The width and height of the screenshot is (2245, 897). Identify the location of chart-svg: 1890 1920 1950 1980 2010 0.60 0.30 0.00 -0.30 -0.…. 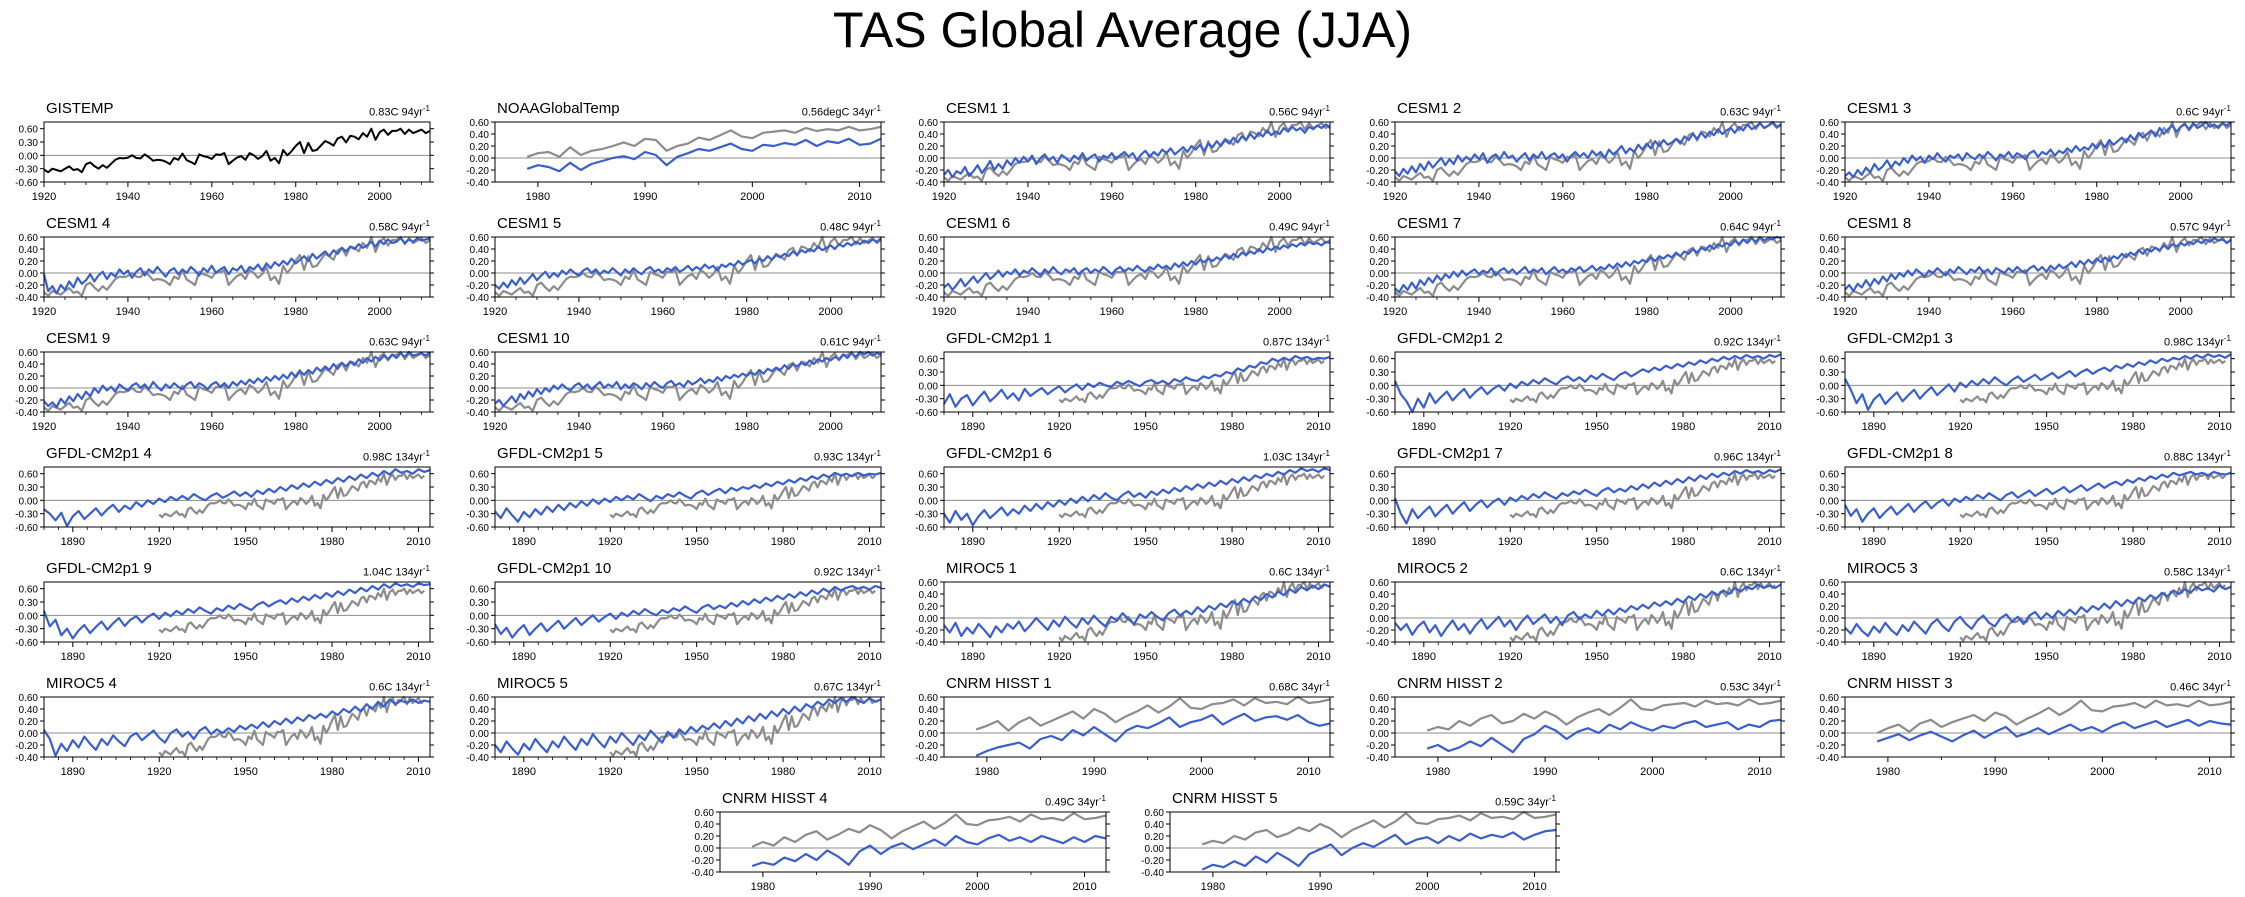
(675, 622).